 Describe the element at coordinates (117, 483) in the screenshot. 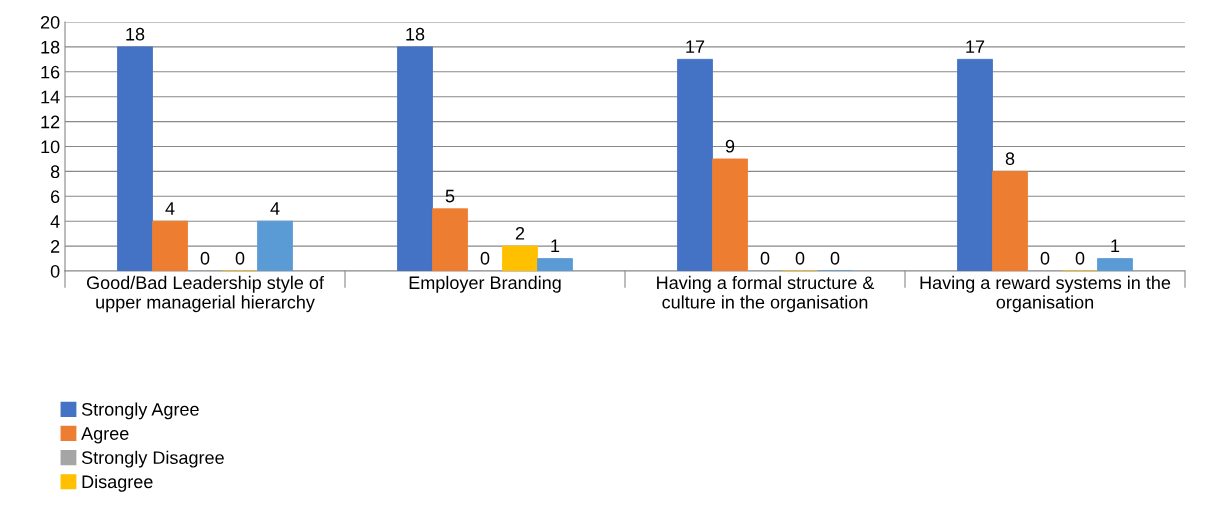

I see `legend-label: Disagree` at that location.